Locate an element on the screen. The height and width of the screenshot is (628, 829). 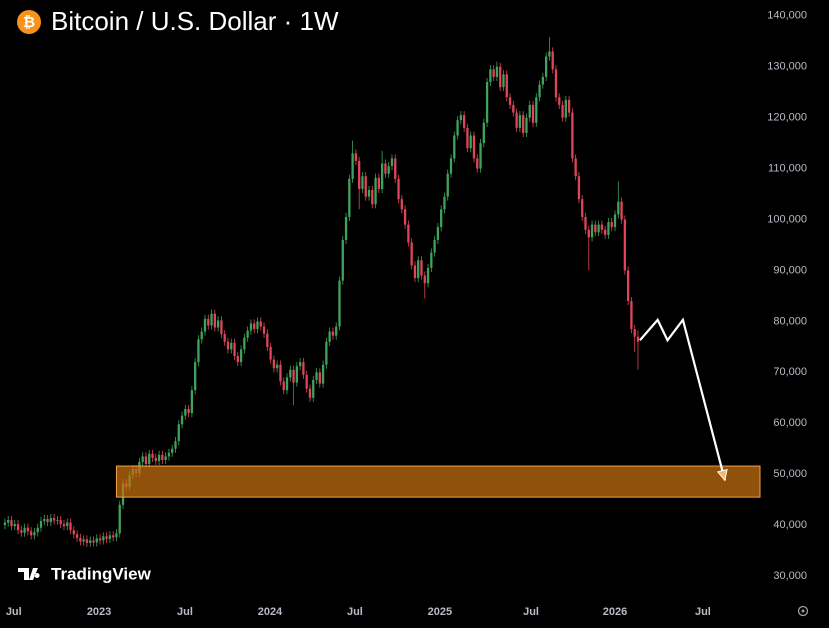
watermark: TradingView is located at coordinates (101, 573).